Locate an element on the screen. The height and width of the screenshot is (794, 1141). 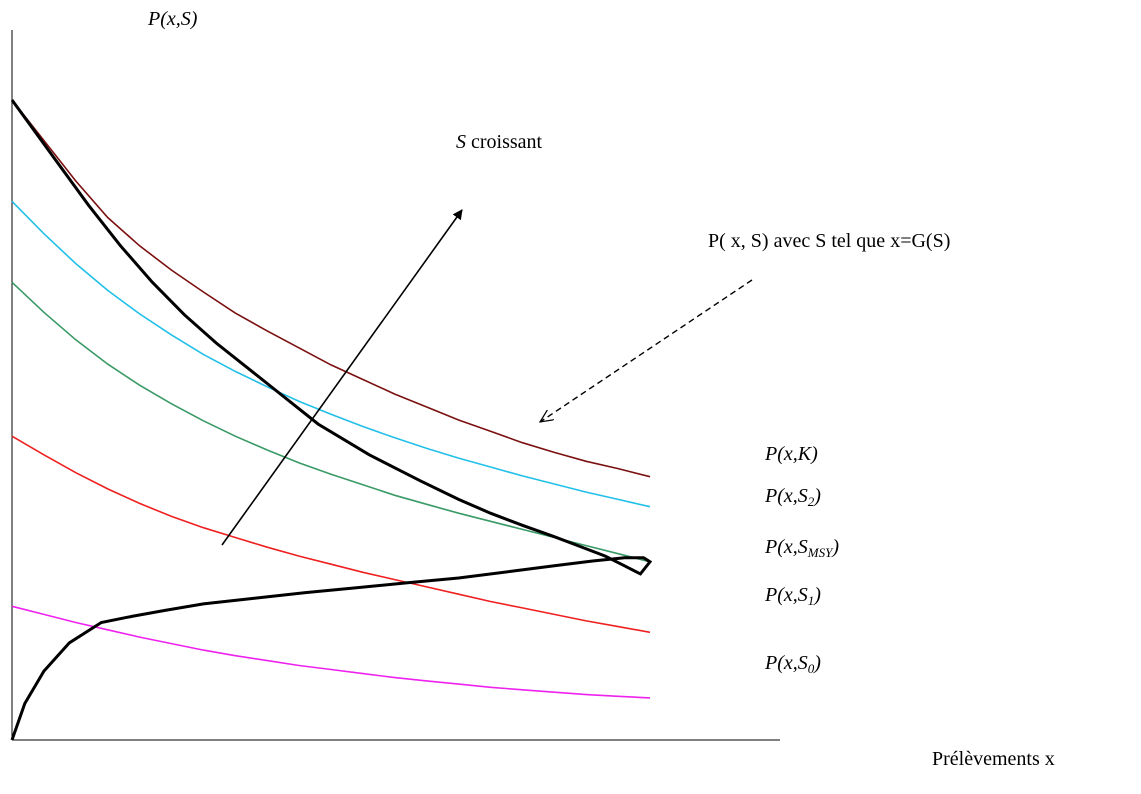
curve-label-0: P(x,K) is located at coordinates (791, 454).